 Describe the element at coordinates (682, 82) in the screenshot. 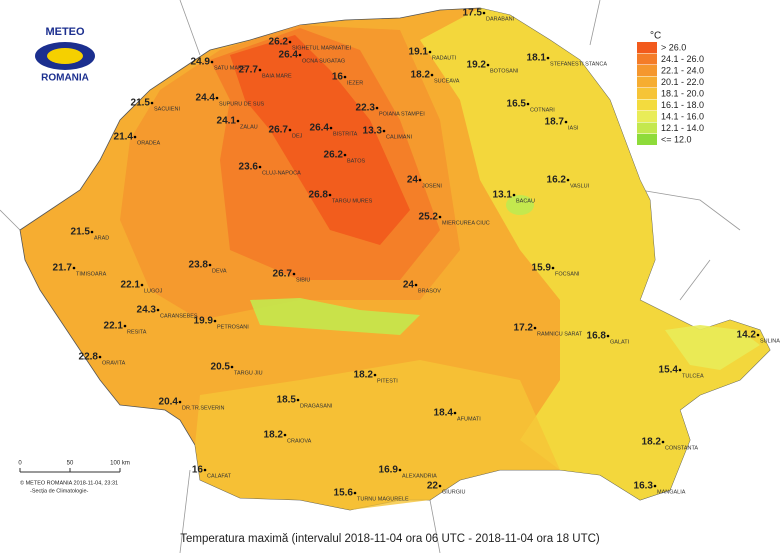

I see `legend-label: 20.1 - 22.0` at that location.